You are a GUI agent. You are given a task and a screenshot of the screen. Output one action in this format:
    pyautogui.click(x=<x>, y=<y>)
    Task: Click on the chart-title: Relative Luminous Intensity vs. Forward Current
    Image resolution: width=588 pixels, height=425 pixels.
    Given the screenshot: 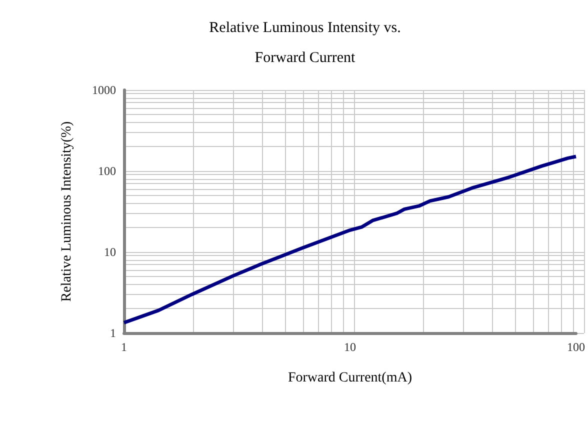 What is the action you would take?
    pyautogui.click(x=305, y=43)
    